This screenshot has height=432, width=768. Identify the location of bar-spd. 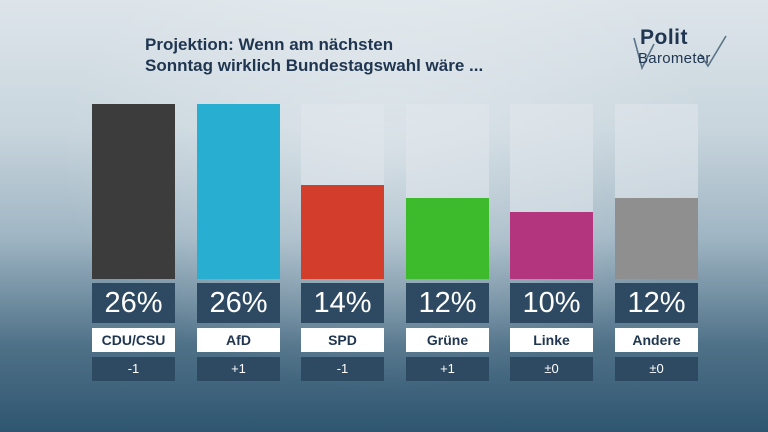
(342, 232).